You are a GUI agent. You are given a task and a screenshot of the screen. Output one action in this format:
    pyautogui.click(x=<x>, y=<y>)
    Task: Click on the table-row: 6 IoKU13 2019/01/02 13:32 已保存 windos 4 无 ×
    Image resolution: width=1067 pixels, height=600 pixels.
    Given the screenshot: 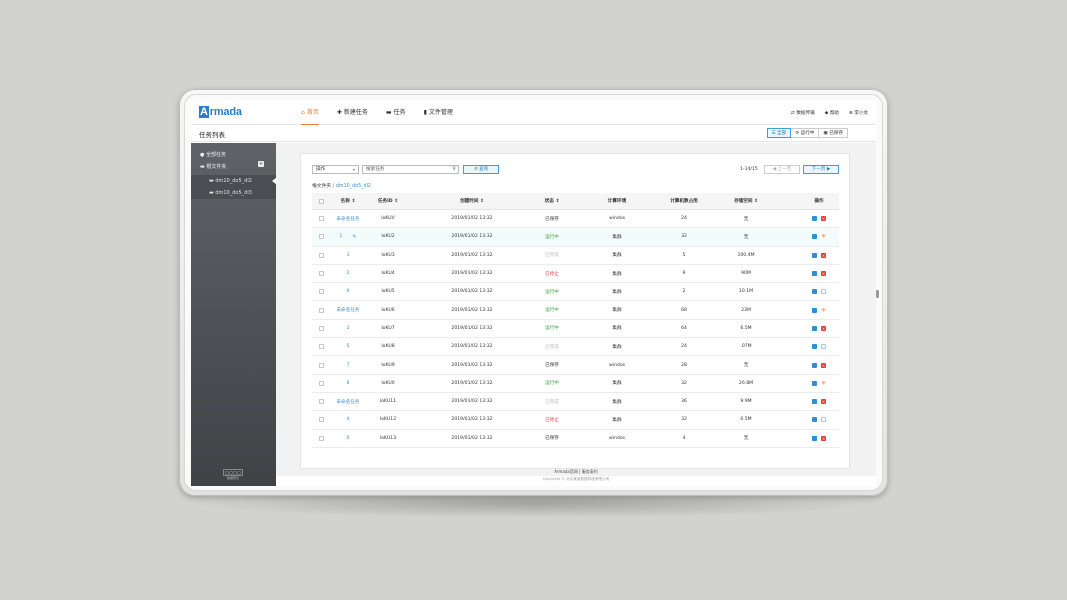 What is the action you would take?
    pyautogui.click(x=575, y=439)
    